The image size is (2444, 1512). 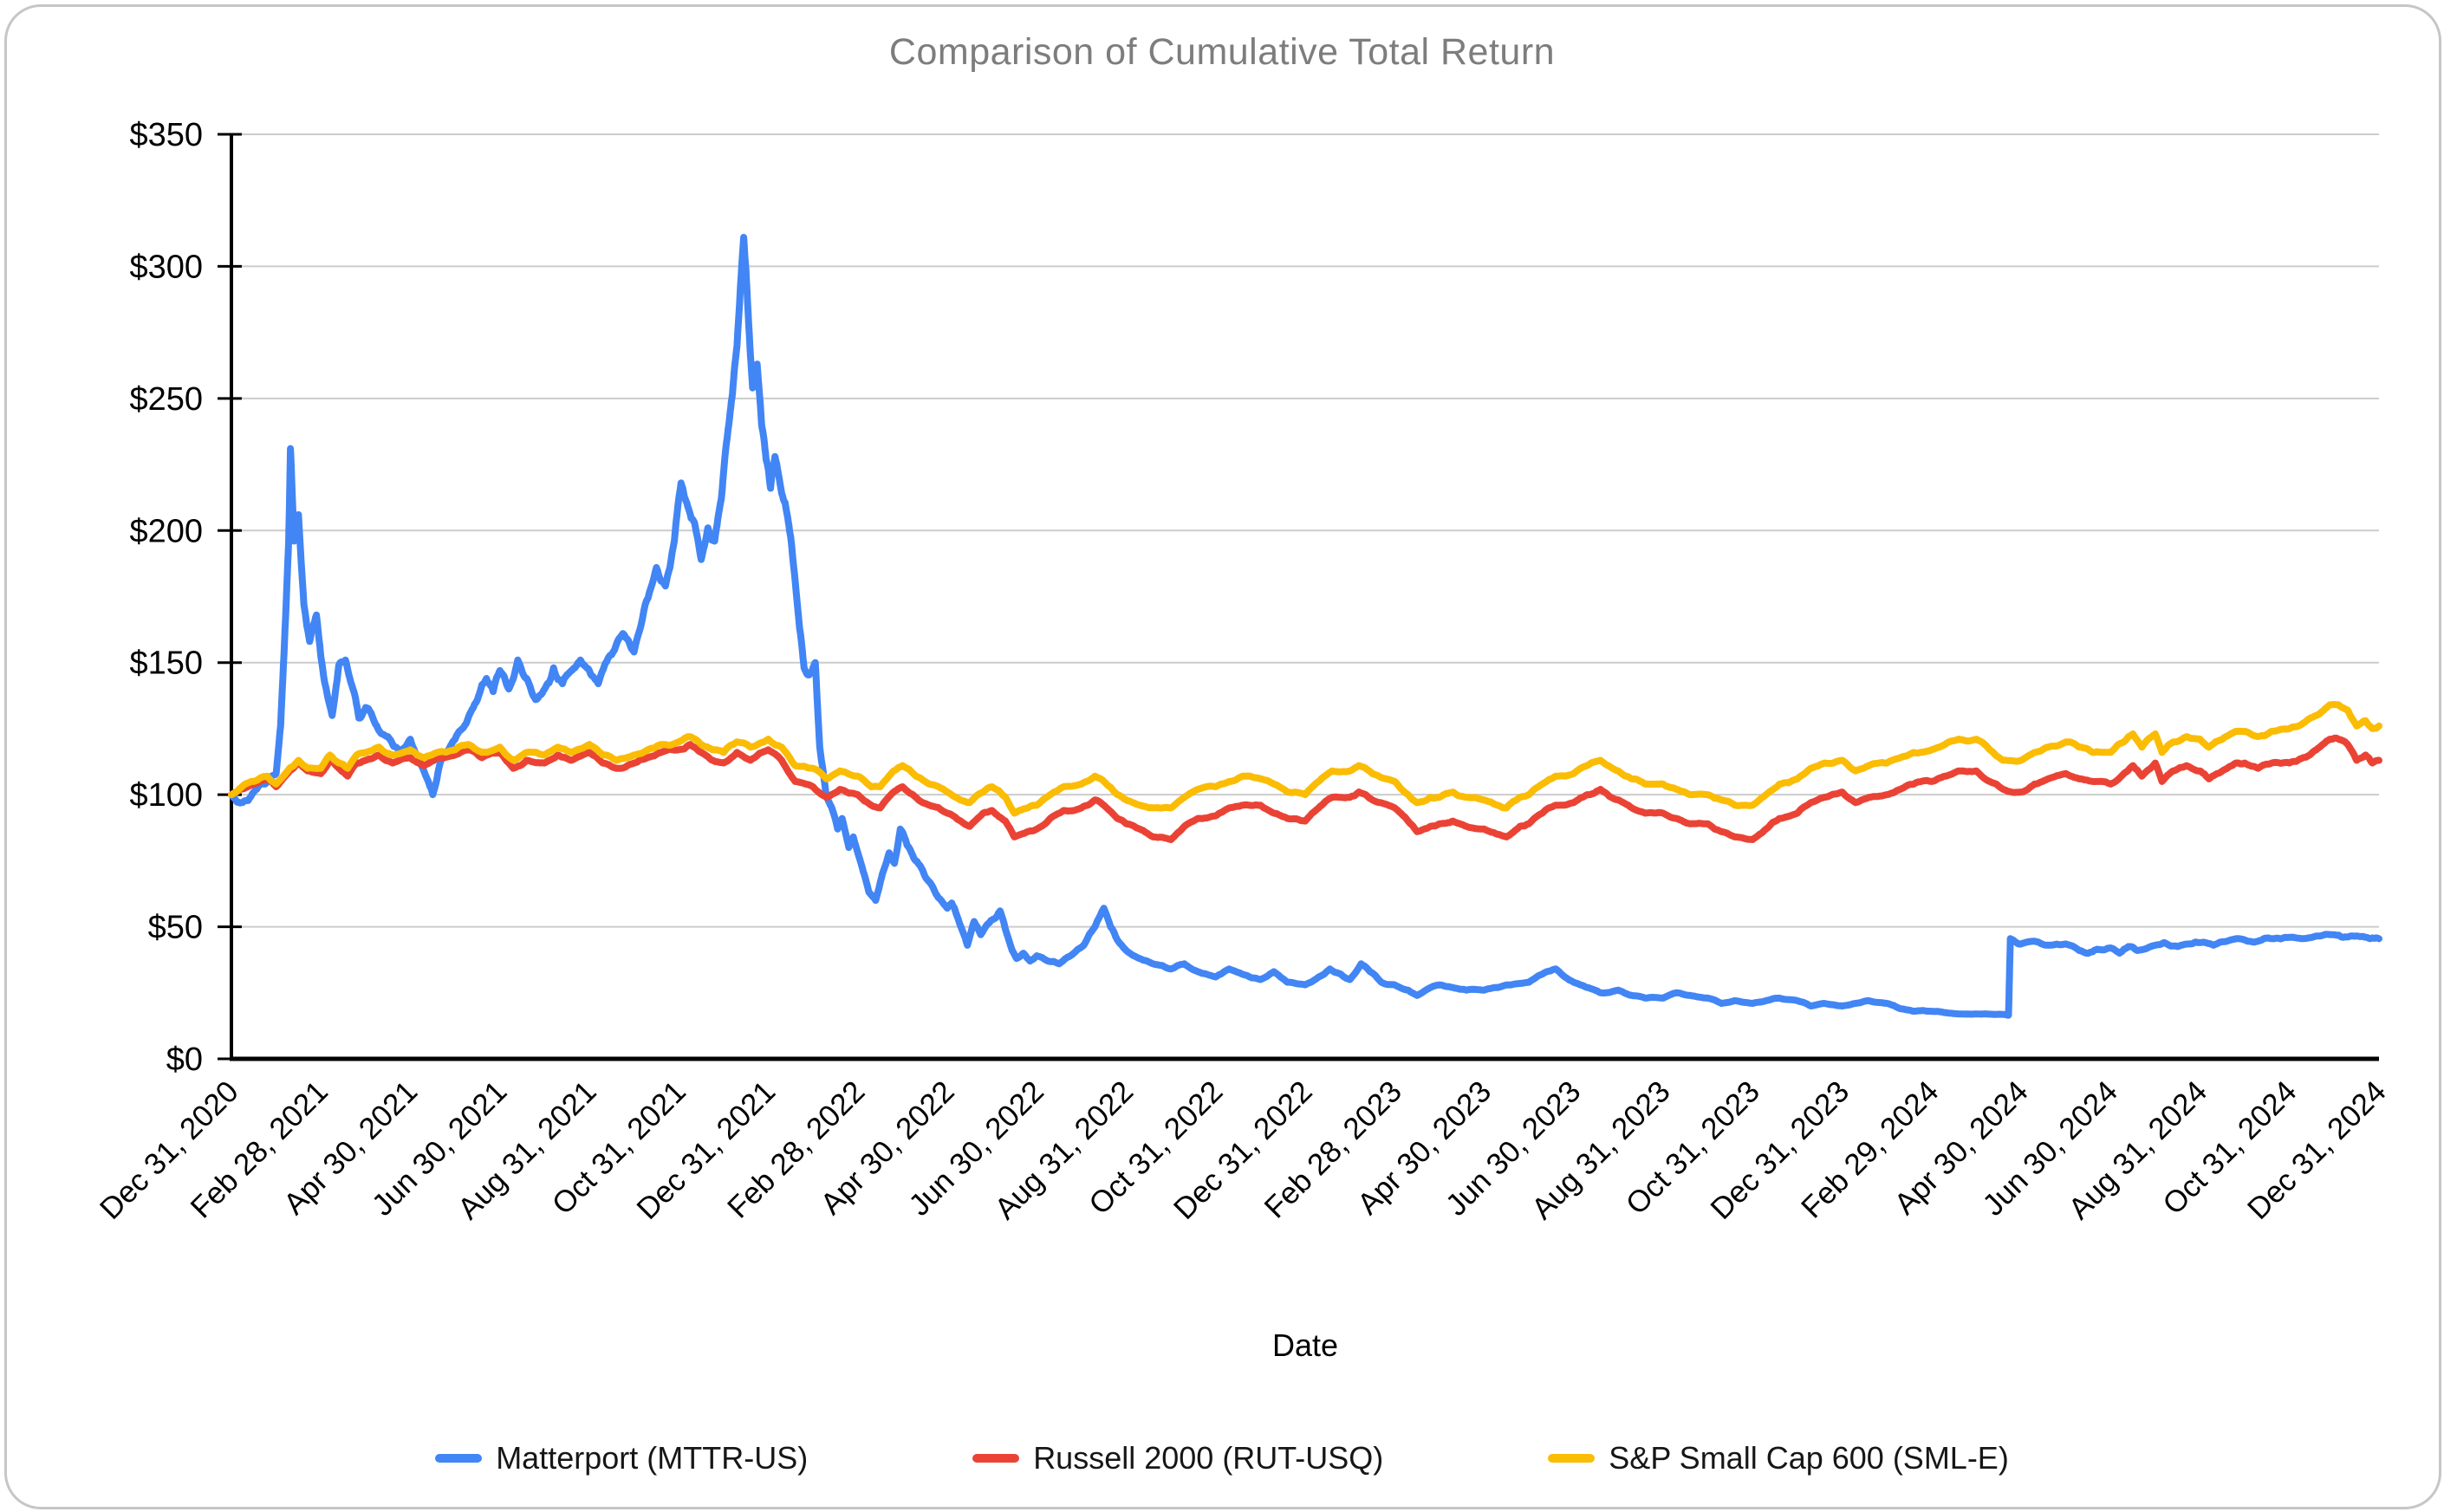 I want to click on legend-label: S&P Small Cap 600 (SML-E), so click(x=1809, y=1458).